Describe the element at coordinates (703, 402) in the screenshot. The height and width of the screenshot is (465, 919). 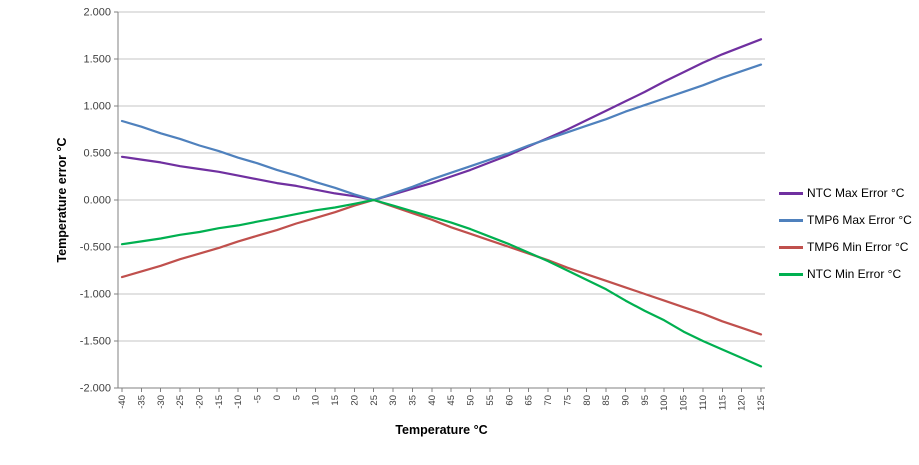
I see `x-tick-label: 110` at that location.